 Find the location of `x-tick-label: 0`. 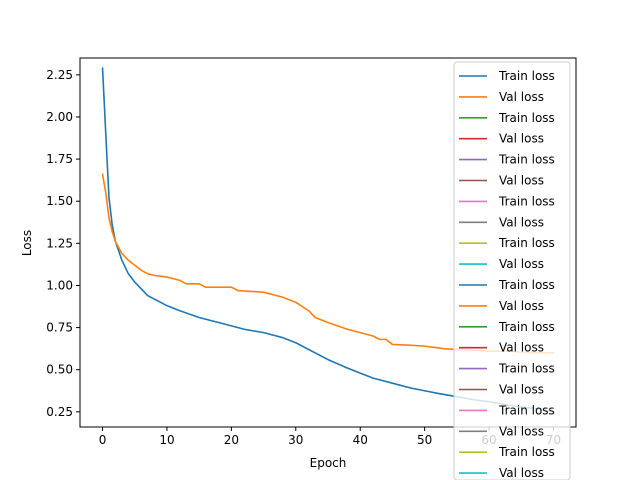

x-tick-label: 0 is located at coordinates (103, 440).